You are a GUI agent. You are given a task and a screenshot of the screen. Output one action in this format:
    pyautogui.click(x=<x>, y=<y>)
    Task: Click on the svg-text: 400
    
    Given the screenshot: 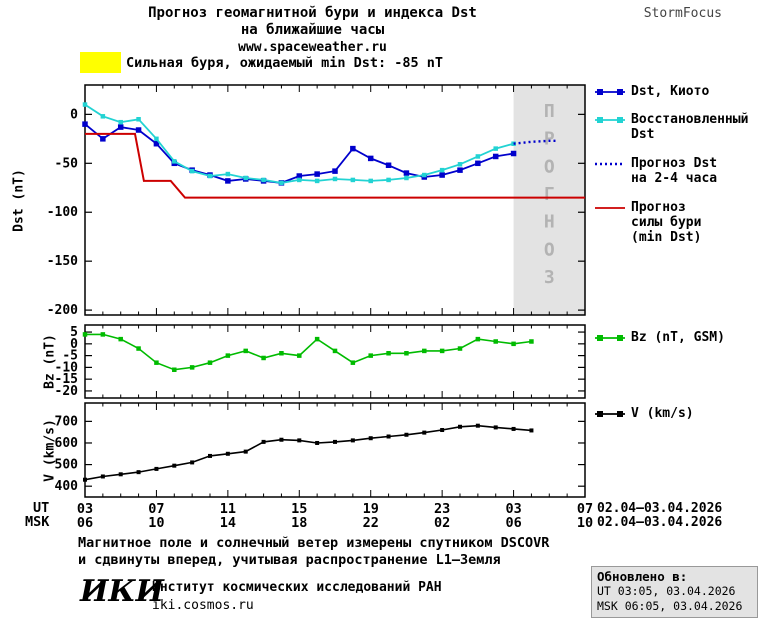 What is the action you would take?
    pyautogui.click(x=67, y=486)
    